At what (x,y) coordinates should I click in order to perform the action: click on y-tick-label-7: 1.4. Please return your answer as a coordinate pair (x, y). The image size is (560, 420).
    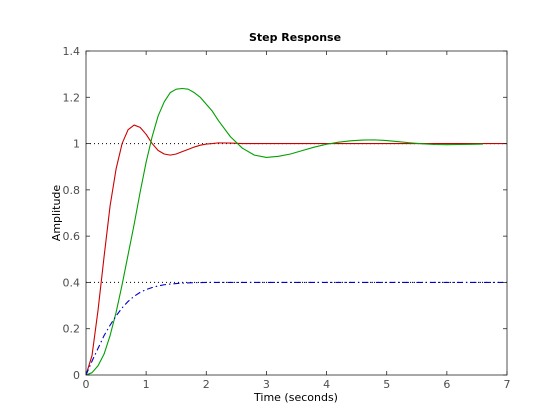
    Looking at the image, I should click on (72, 51).